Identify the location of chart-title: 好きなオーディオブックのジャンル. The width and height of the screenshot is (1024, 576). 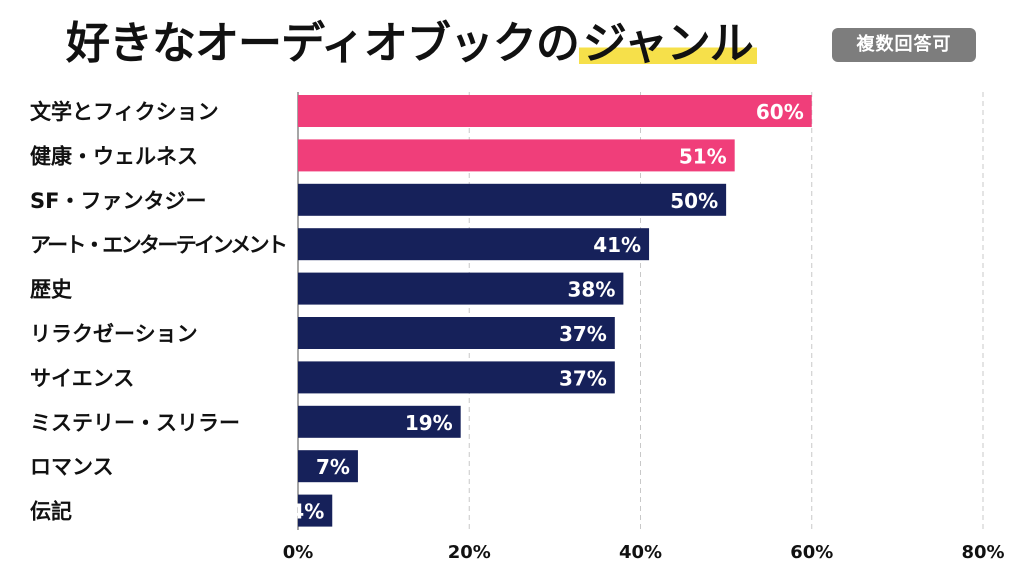
(411, 44).